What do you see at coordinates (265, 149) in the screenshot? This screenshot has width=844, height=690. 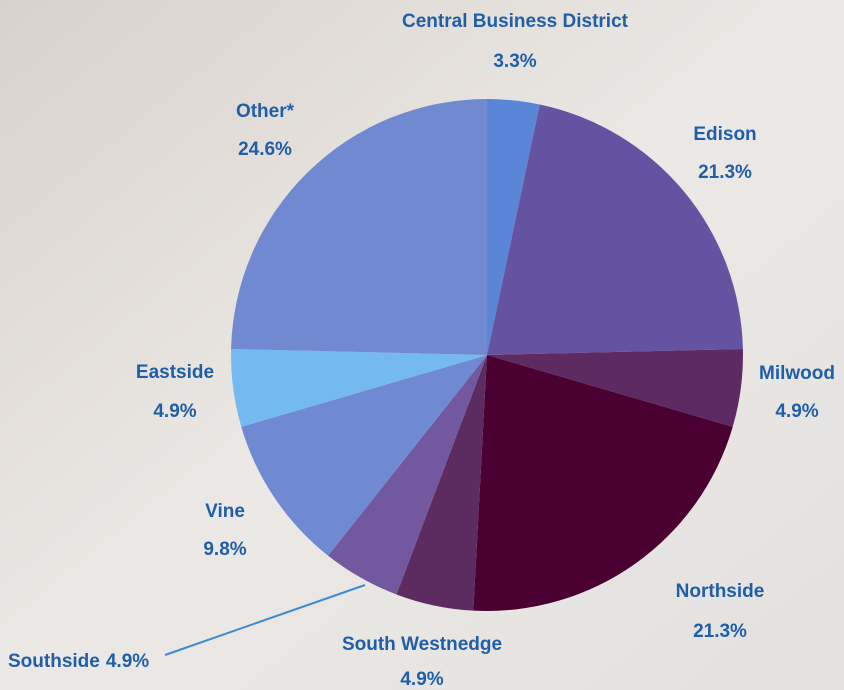 I see `value-label: 24.6%` at bounding box center [265, 149].